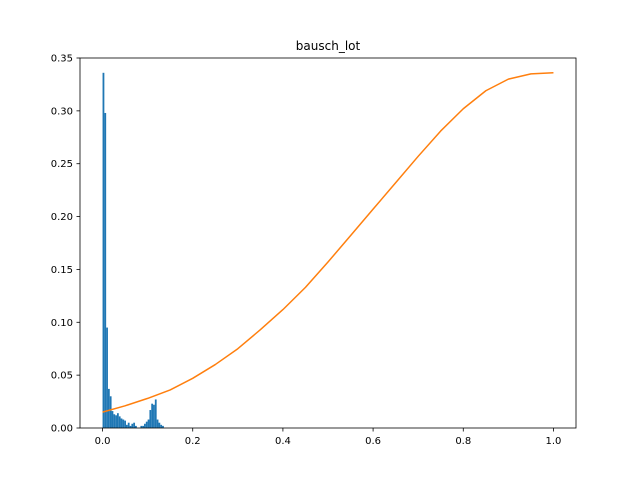 The image size is (640, 480). I want to click on y-tick-label: 0.25, so click(62, 164).